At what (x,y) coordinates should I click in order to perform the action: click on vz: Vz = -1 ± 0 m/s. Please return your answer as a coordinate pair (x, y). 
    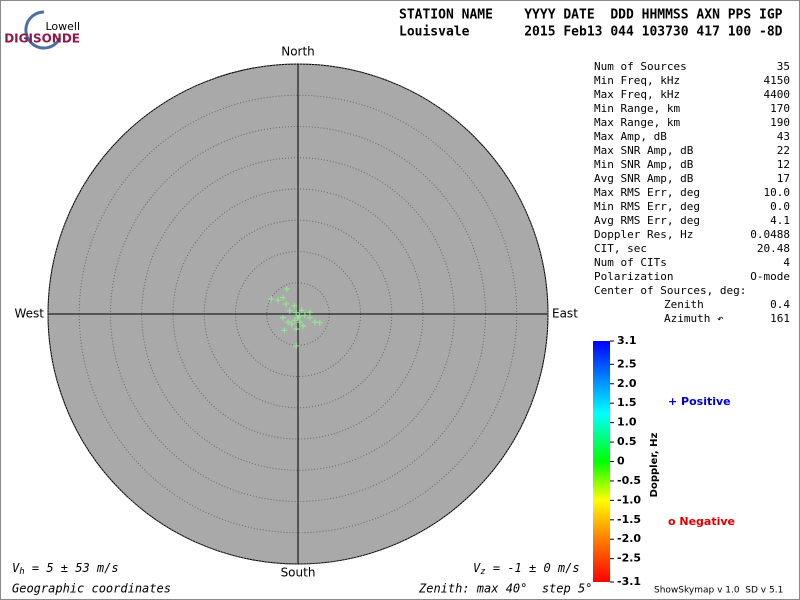
    Looking at the image, I should click on (526, 569).